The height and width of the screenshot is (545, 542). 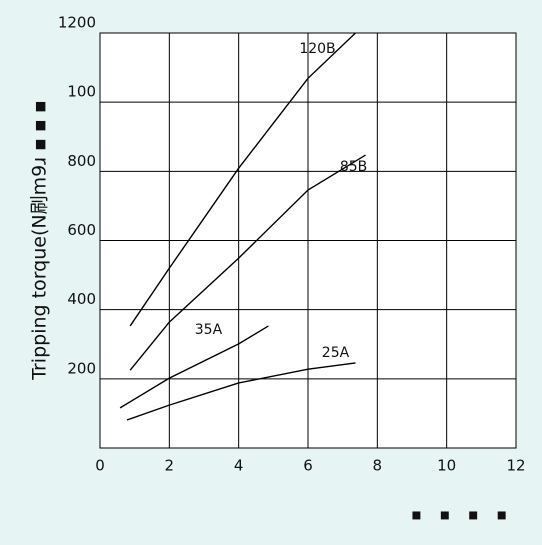 I want to click on series-label: 35A, so click(x=209, y=330).